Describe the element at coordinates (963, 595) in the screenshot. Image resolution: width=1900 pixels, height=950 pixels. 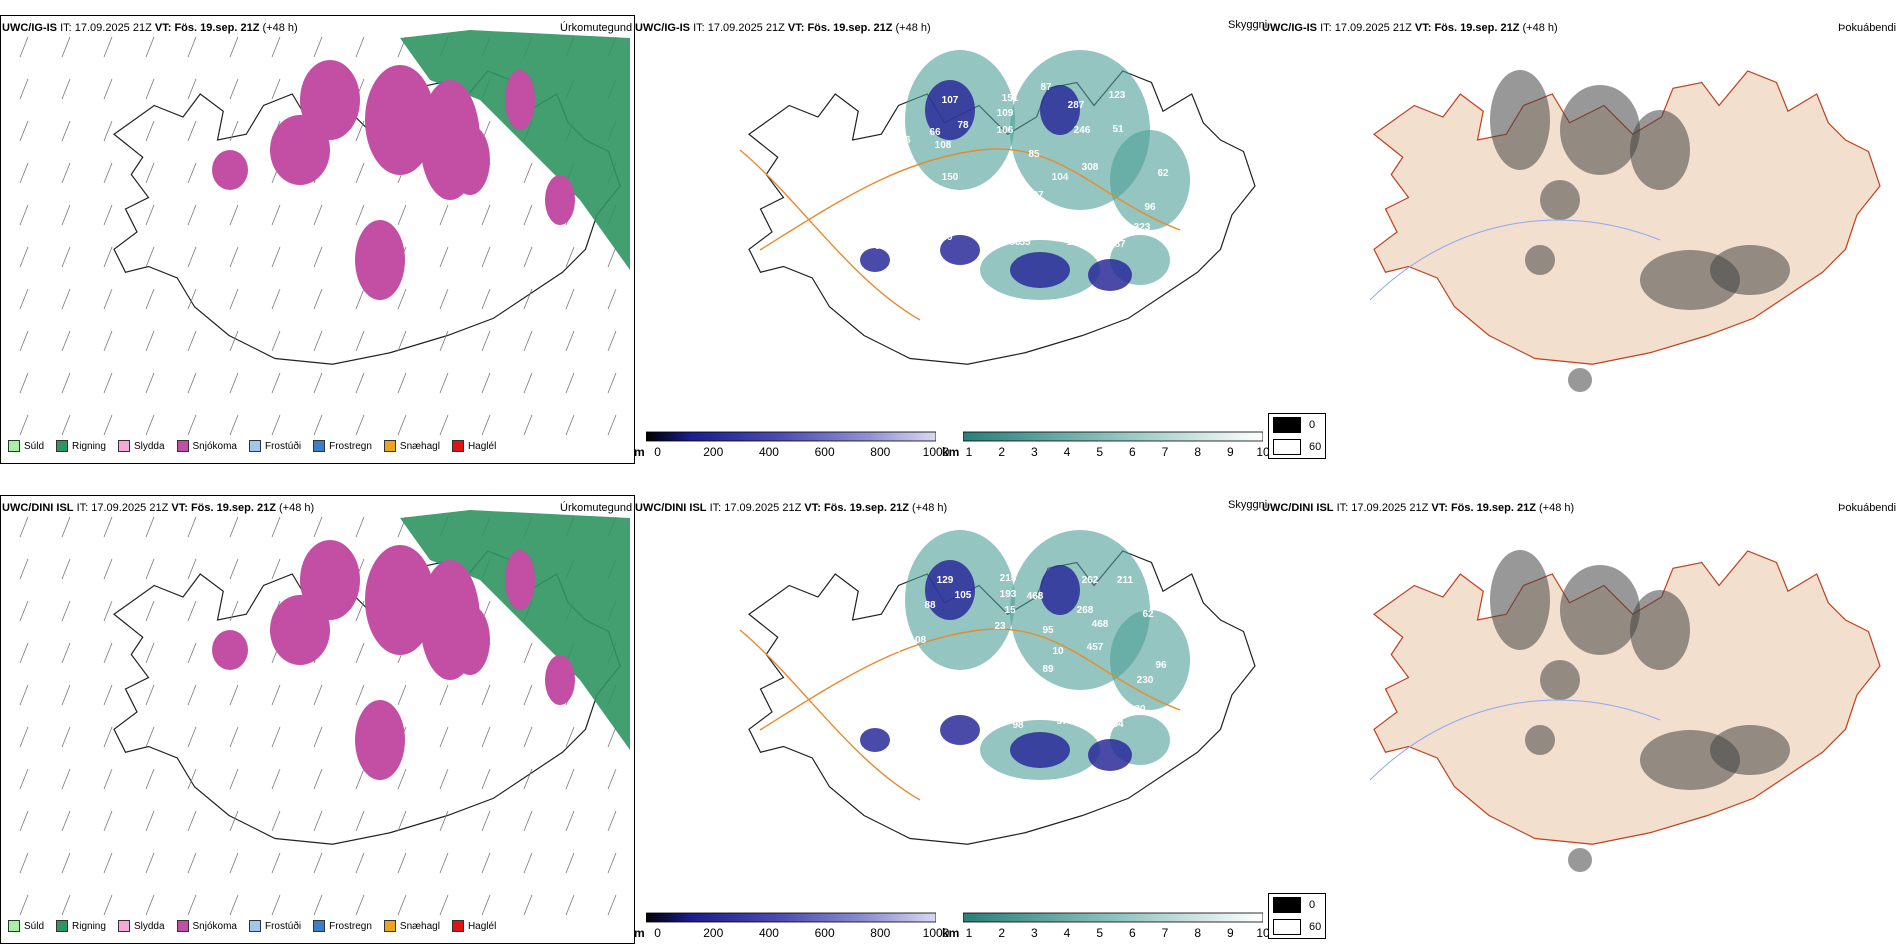
I see `cloud-base-label: 105` at that location.